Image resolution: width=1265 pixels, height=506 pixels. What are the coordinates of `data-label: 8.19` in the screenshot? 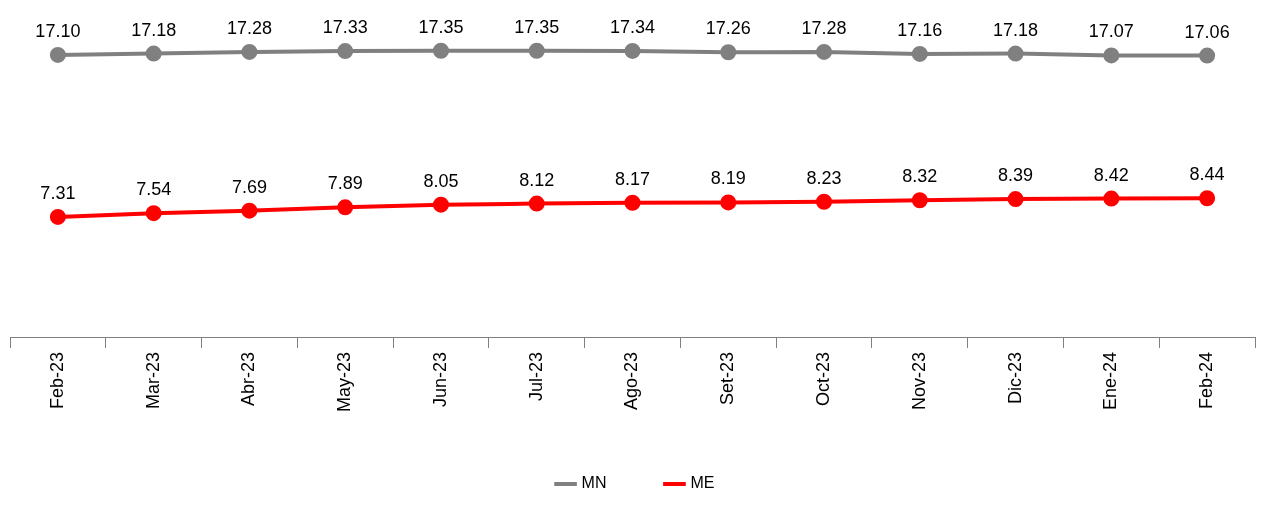 It's located at (728, 178).